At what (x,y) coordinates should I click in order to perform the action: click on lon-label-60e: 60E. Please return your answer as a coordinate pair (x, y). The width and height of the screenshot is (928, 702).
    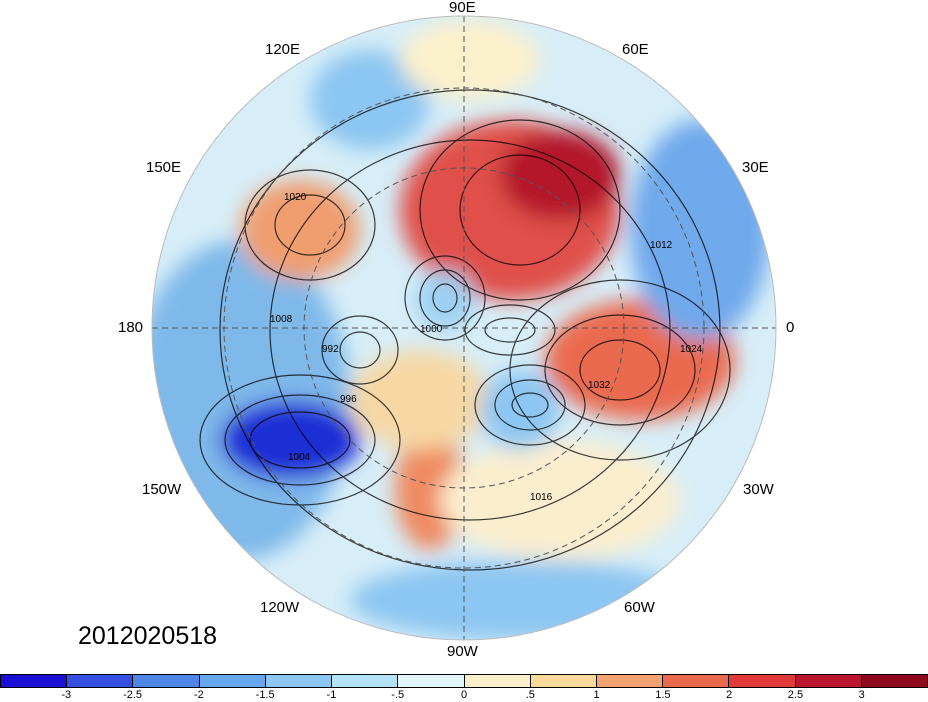
    Looking at the image, I should click on (635, 49).